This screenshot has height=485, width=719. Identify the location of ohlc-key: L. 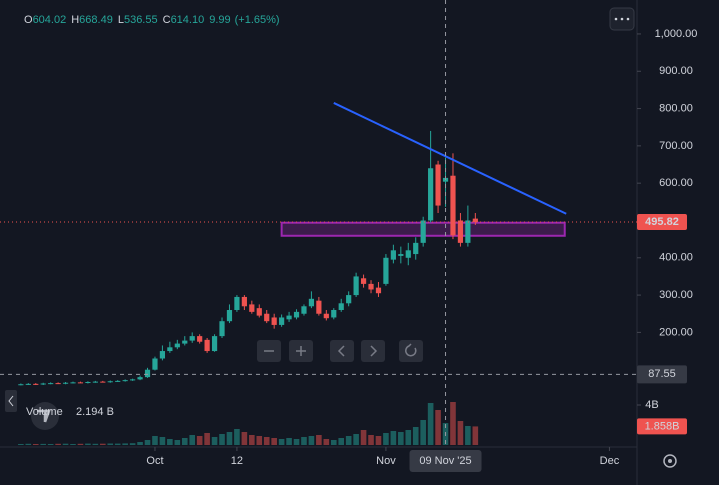
(121, 20).